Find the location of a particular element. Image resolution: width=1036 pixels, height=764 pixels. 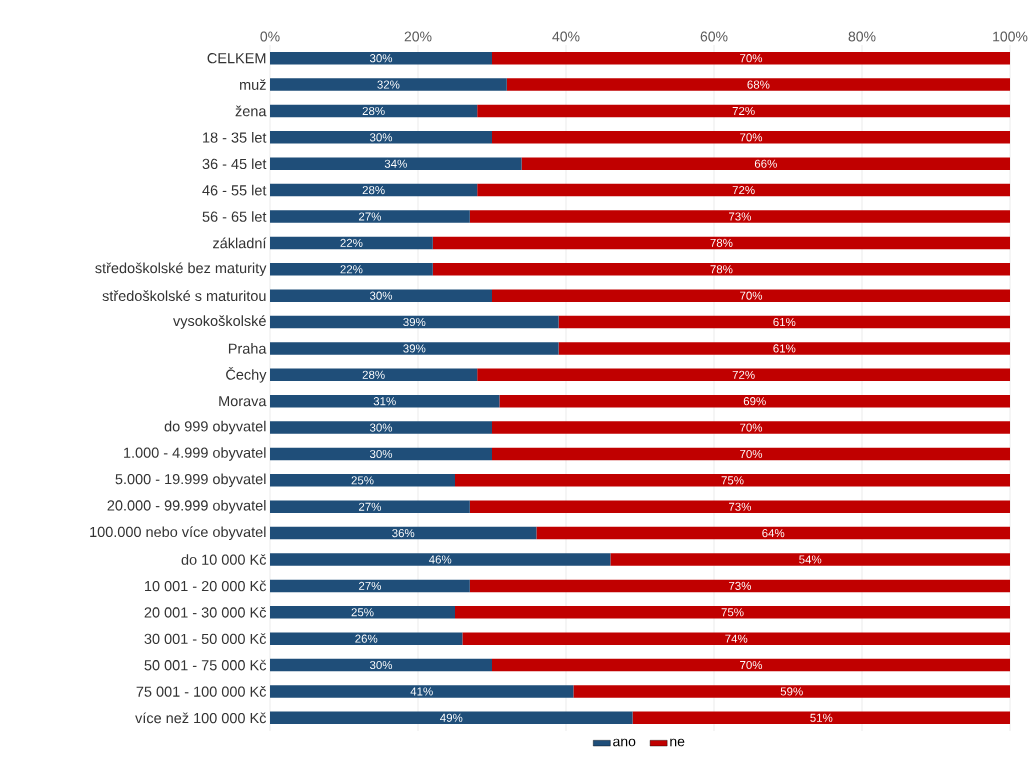

y-tick-label: 18 - 35 let is located at coordinates (235, 137).